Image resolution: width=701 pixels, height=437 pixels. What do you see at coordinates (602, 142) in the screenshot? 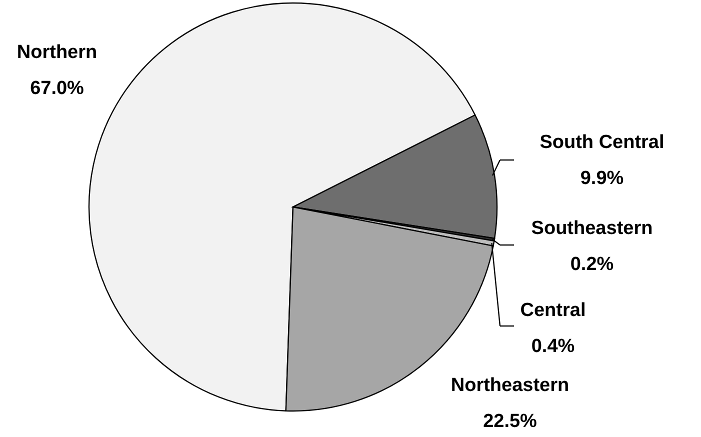
I see `slice-label: South Central` at bounding box center [602, 142].